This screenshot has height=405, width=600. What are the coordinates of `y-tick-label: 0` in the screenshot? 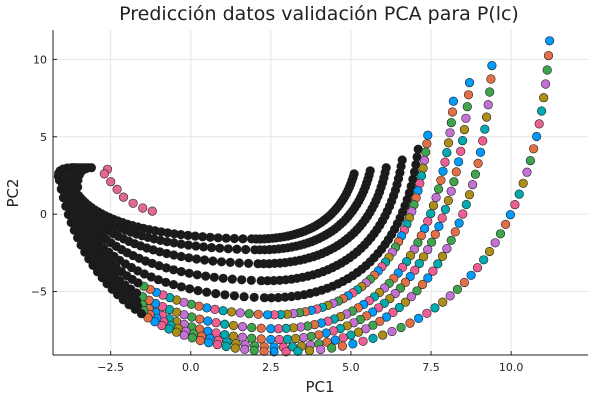 It's located at (43, 214).